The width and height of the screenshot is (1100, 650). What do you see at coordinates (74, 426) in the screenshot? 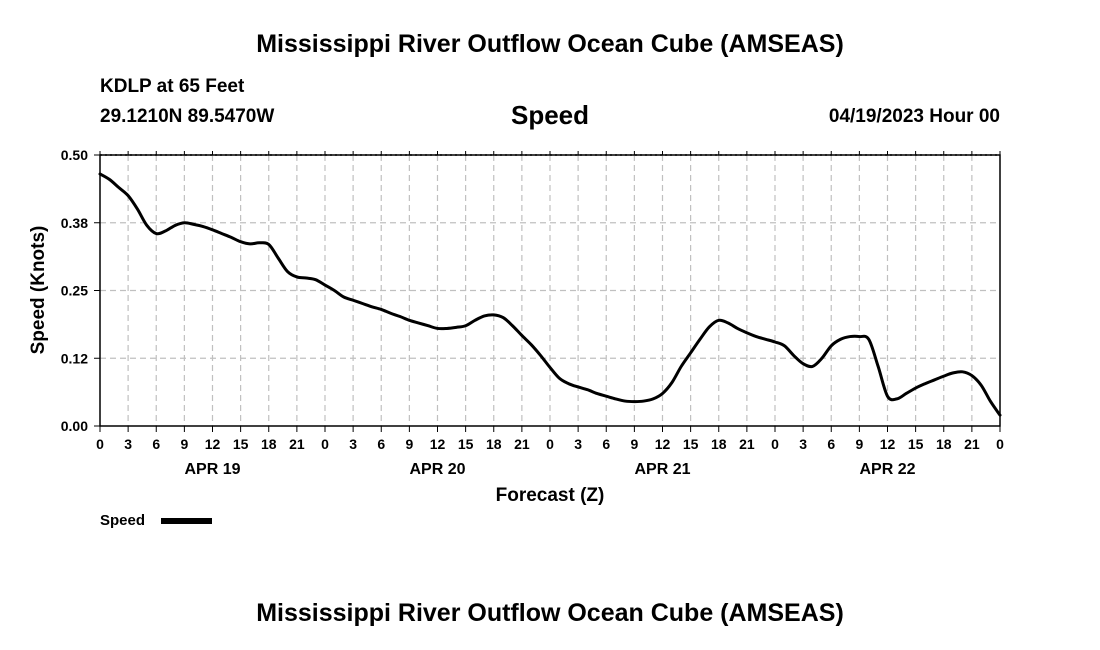
I see `y-tick-label: 0.00` at bounding box center [74, 426].